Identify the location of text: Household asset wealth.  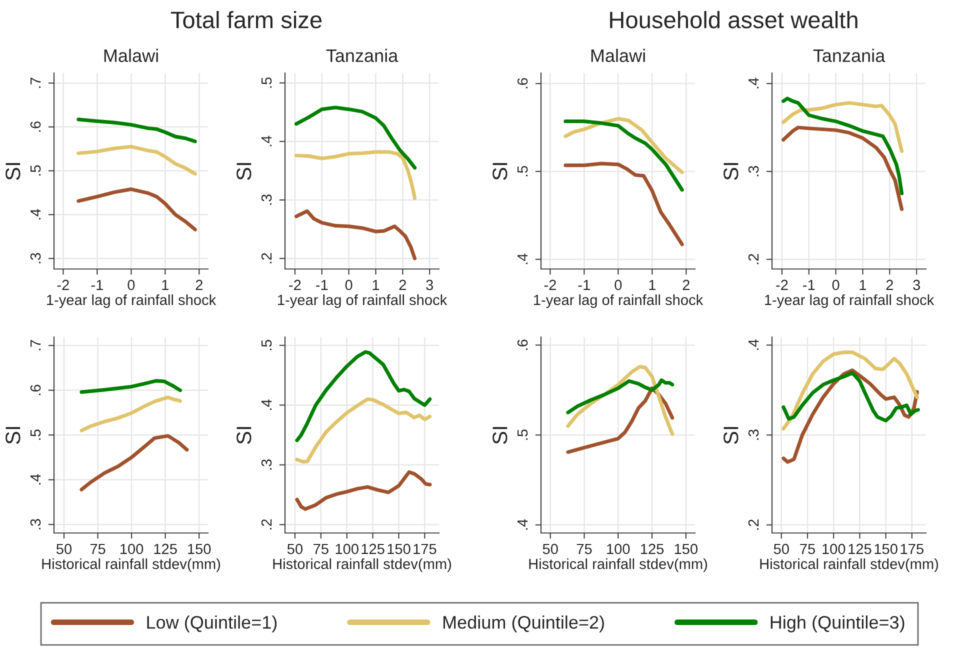
(734, 19).